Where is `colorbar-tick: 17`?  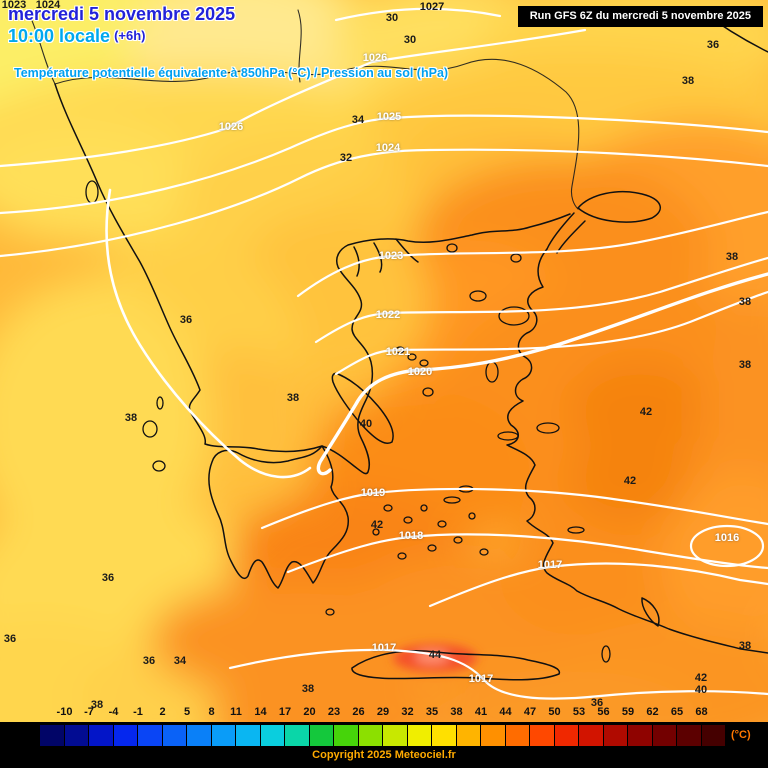 colorbar-tick: 17 is located at coordinates (285, 712).